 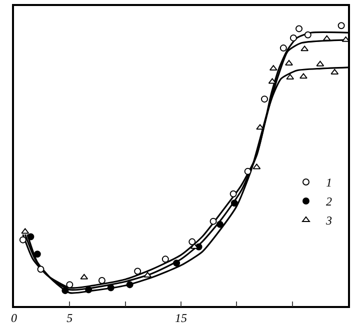 I want to click on legend-label: 2, so click(x=329, y=201).